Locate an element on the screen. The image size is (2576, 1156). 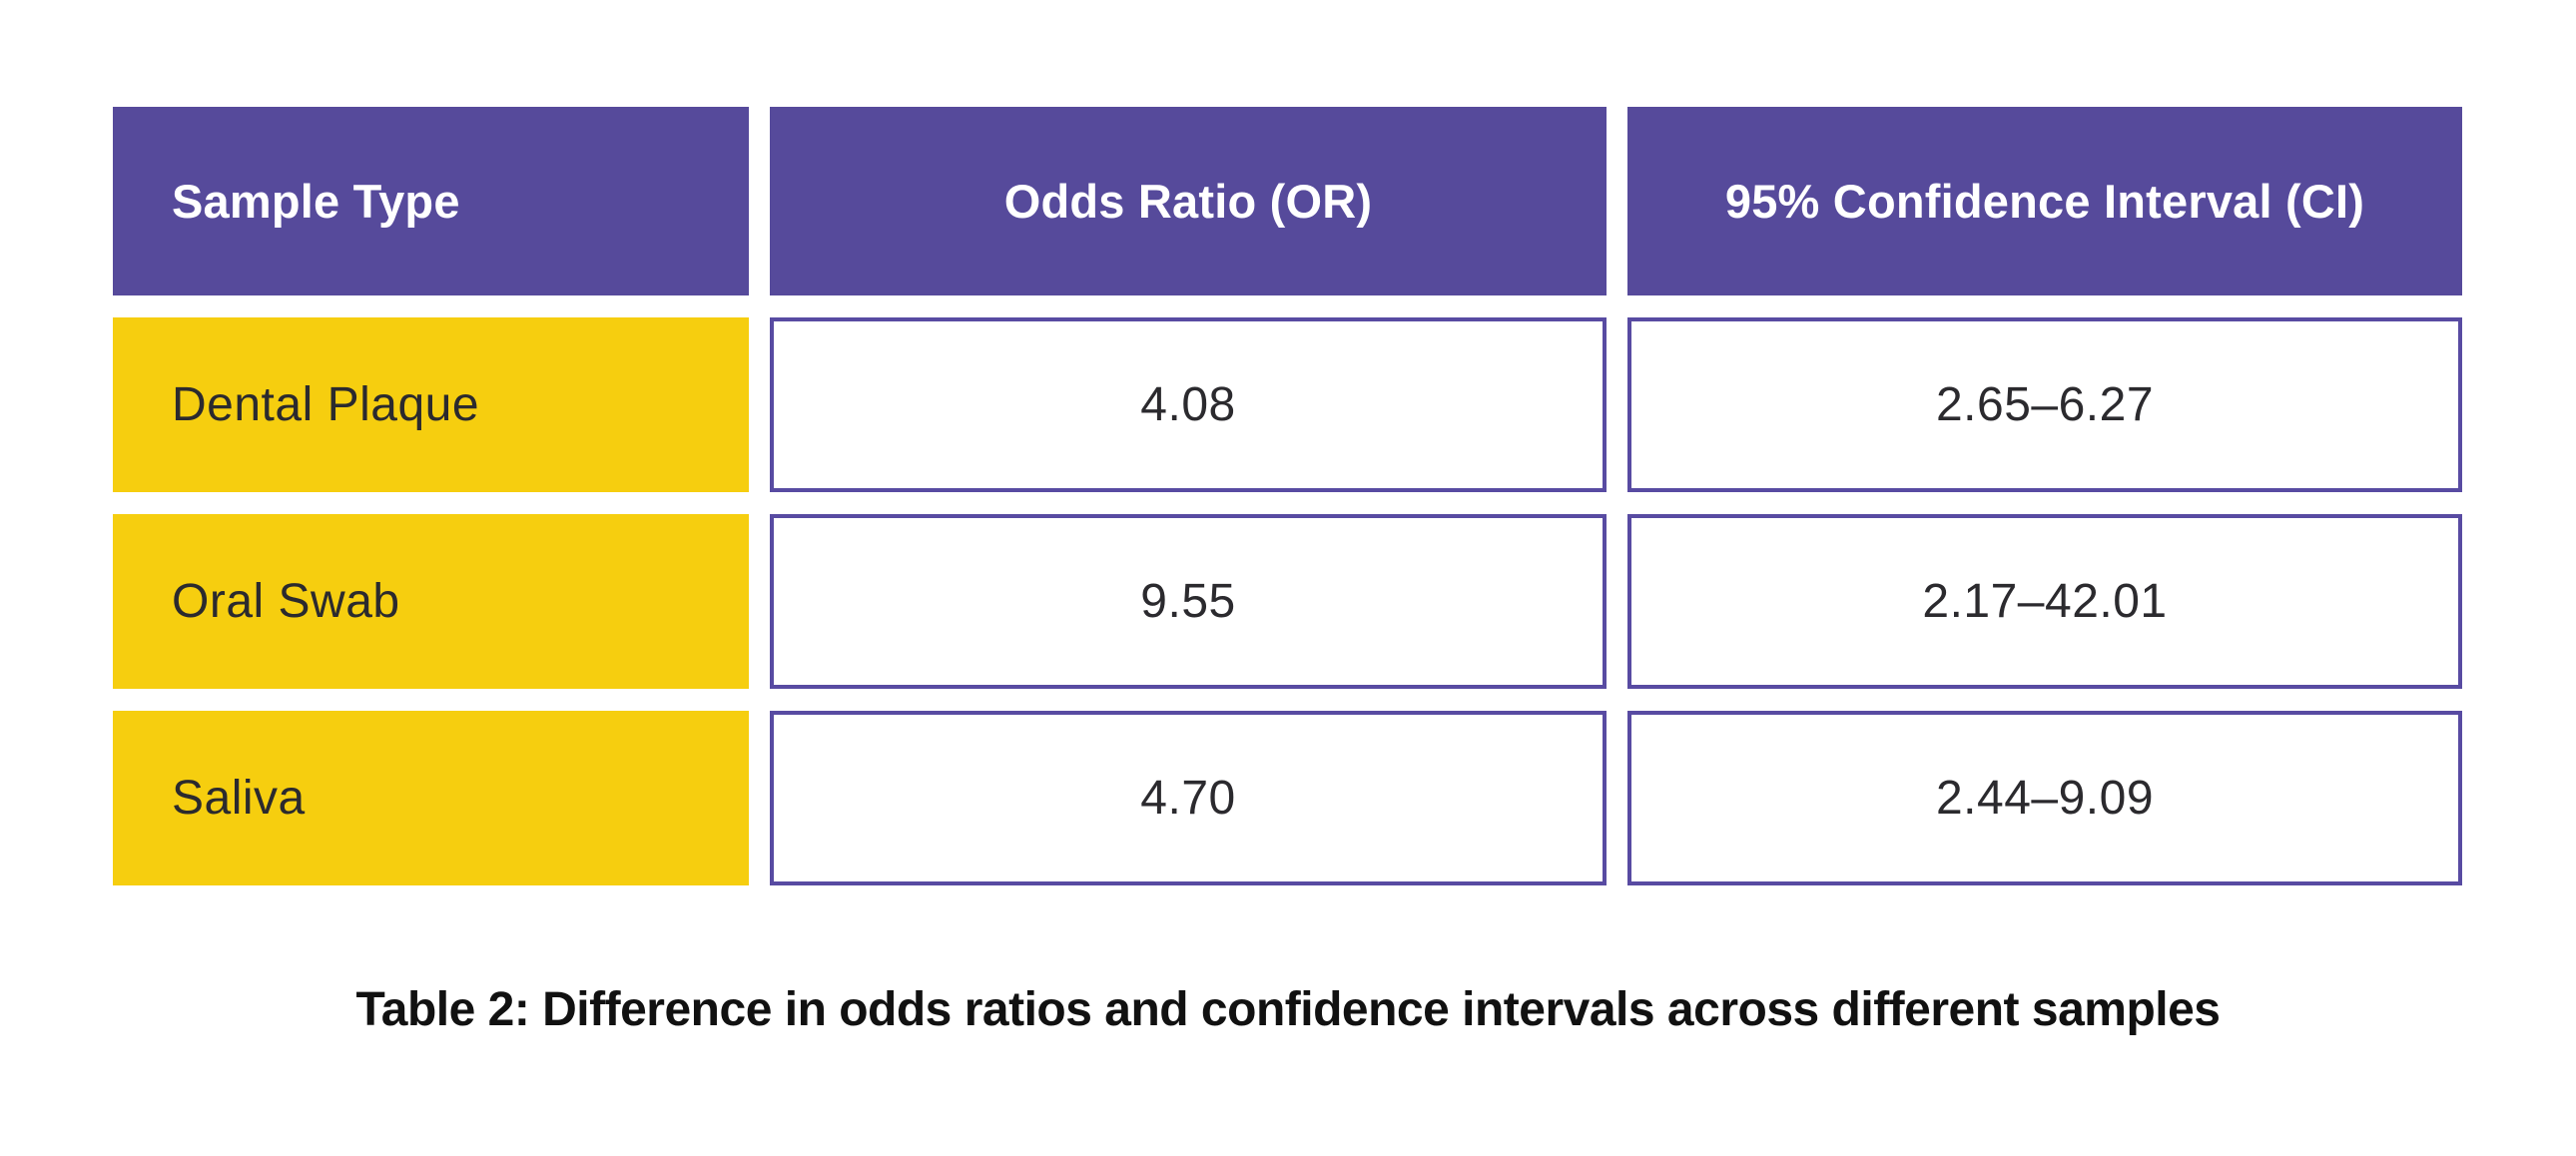
sample-type-cell: Dental Plaque is located at coordinates (431, 404).